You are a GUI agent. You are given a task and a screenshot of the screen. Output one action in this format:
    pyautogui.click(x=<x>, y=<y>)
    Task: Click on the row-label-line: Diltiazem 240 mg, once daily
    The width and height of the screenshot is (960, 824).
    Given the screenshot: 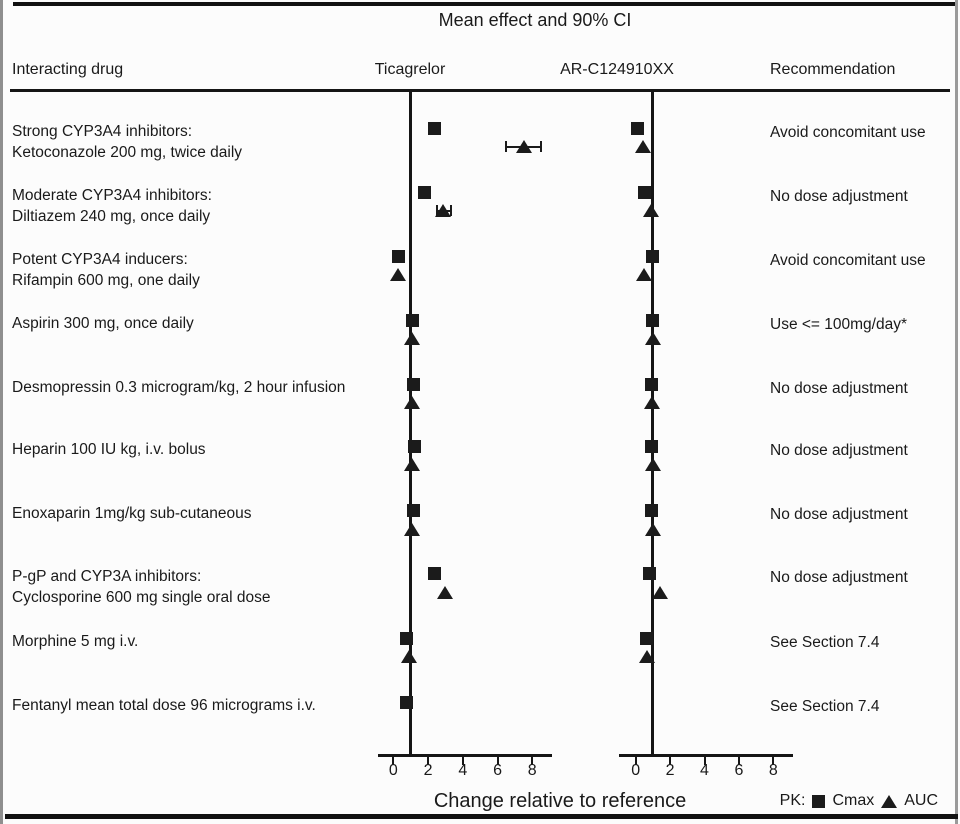 What is the action you would take?
    pyautogui.click(x=111, y=216)
    